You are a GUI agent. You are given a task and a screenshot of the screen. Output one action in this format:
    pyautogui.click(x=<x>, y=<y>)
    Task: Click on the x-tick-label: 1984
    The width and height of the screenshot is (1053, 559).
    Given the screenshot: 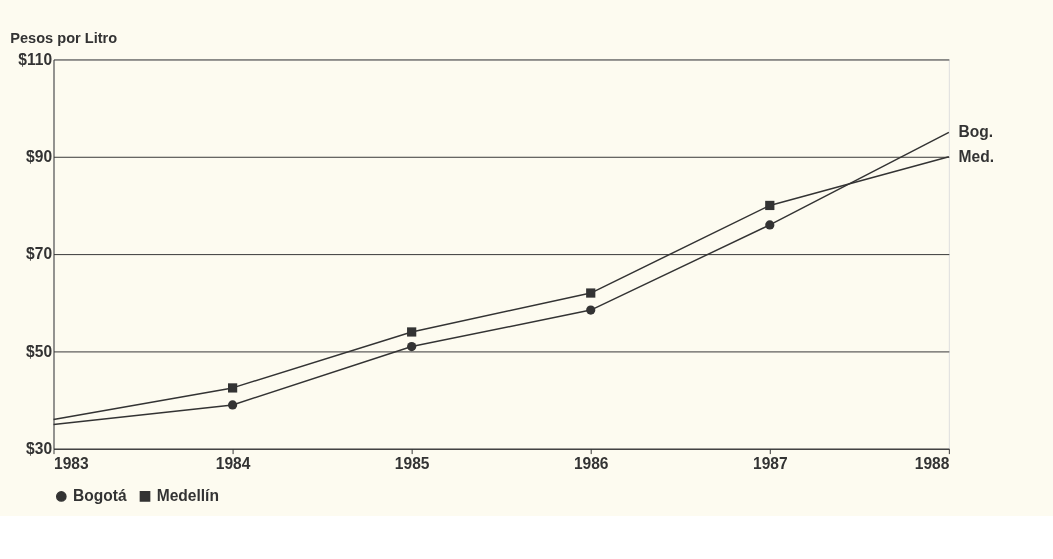 What is the action you would take?
    pyautogui.click(x=233, y=463)
    